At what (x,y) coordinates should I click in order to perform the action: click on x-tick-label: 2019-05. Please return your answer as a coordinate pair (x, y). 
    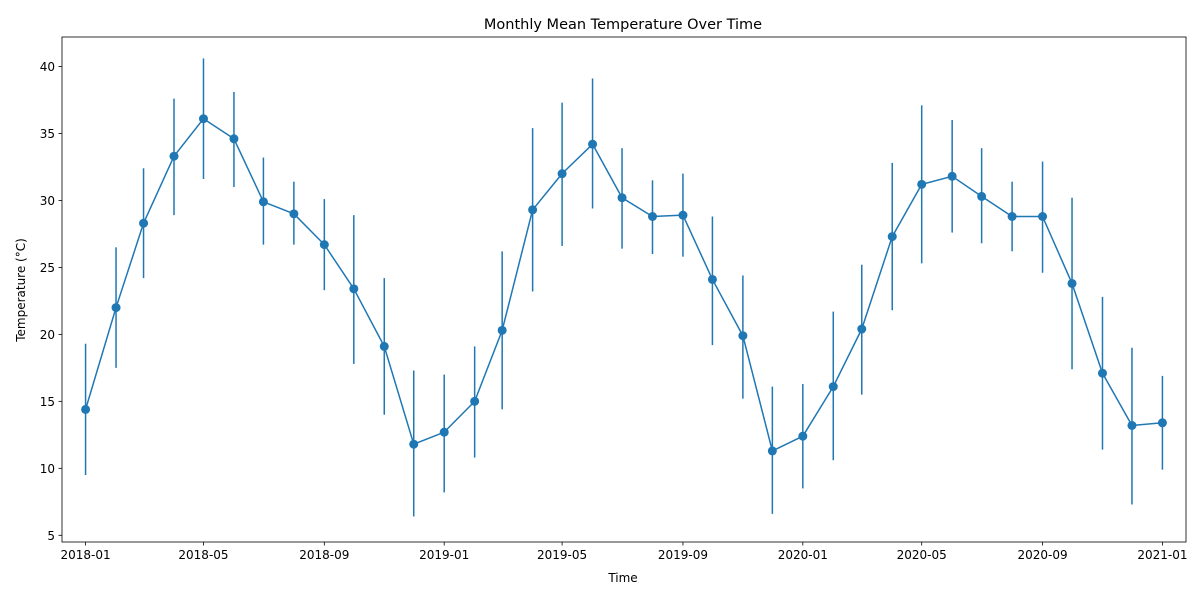
    Looking at the image, I should click on (562, 555).